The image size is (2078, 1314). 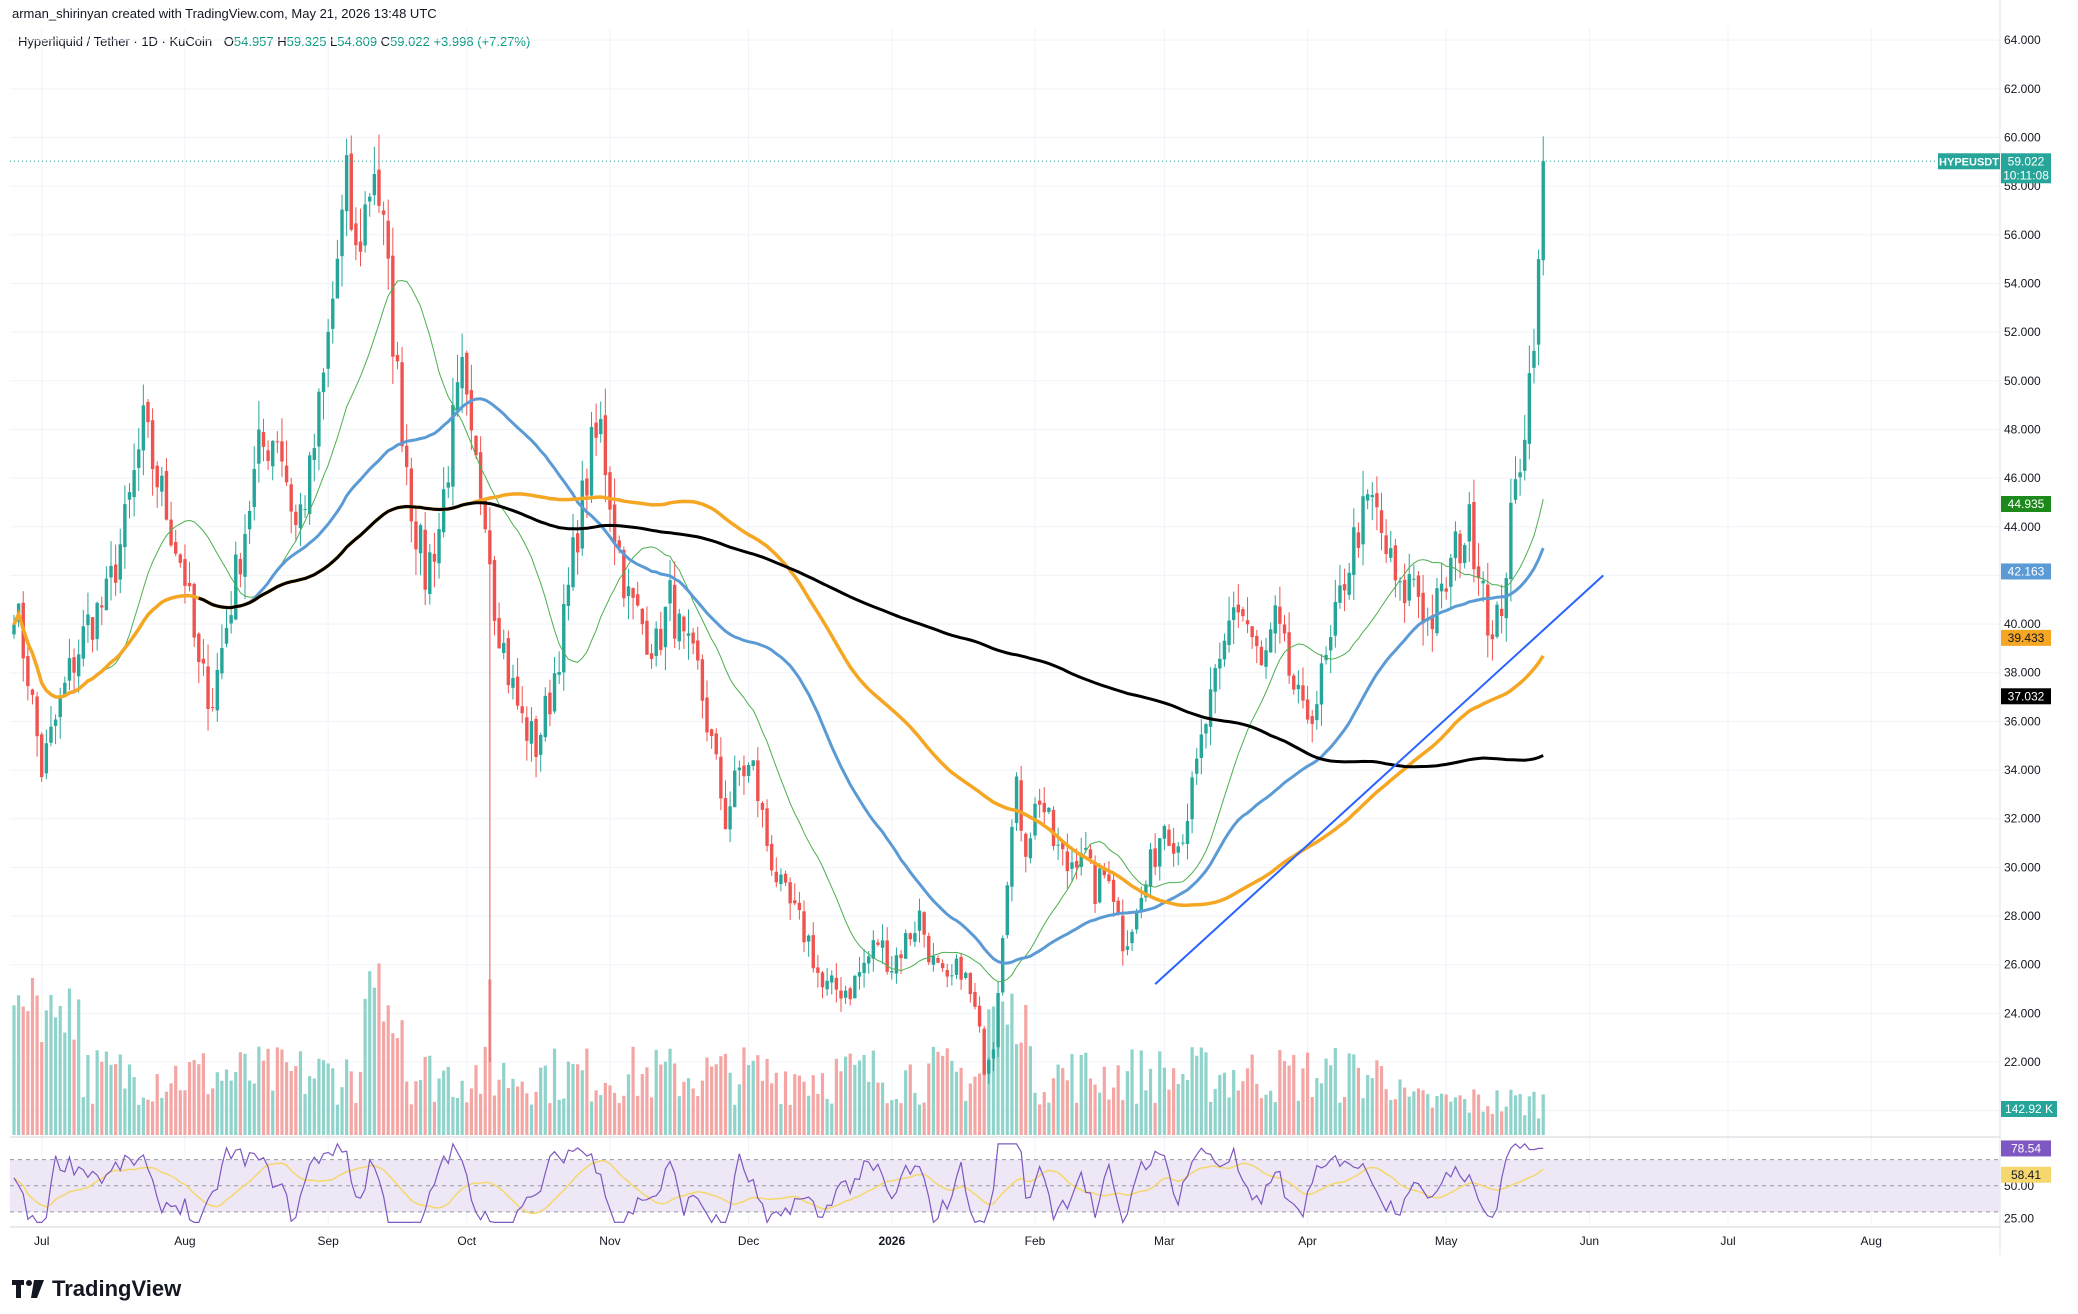 I want to click on low-value: 54.809, so click(x=357, y=41).